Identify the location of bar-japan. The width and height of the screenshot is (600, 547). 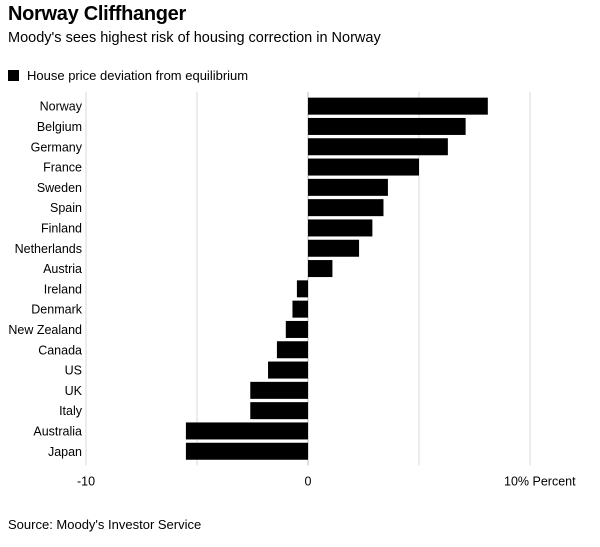
(246, 451).